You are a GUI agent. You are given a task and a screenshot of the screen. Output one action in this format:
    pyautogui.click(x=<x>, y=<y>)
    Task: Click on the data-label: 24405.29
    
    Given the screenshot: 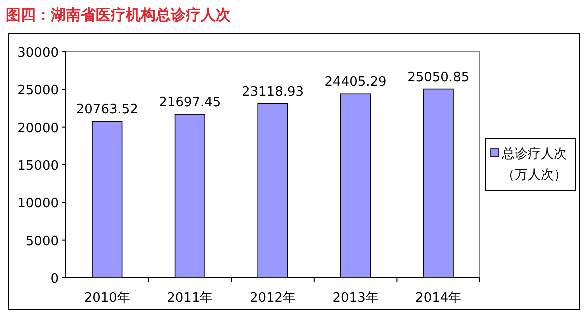 What is the action you would take?
    pyautogui.click(x=355, y=82)
    